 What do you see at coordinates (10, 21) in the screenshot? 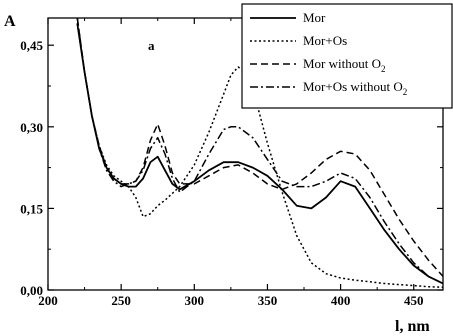
I see `y-axis-title: A` at bounding box center [10, 21].